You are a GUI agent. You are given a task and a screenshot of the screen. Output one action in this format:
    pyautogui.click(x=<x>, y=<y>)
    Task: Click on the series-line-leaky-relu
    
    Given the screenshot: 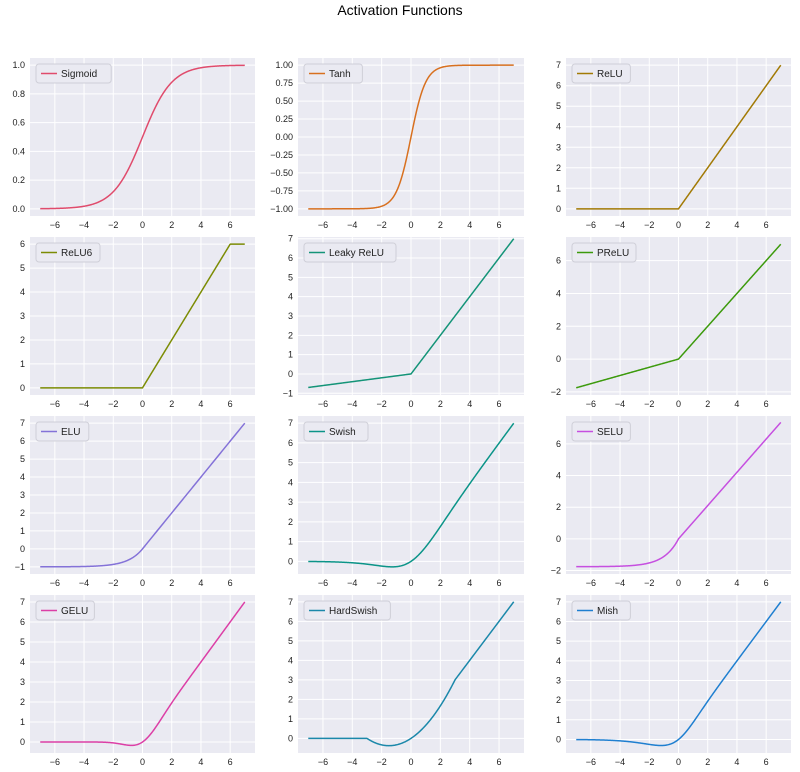 What is the action you would take?
    pyautogui.click(x=411, y=313)
    